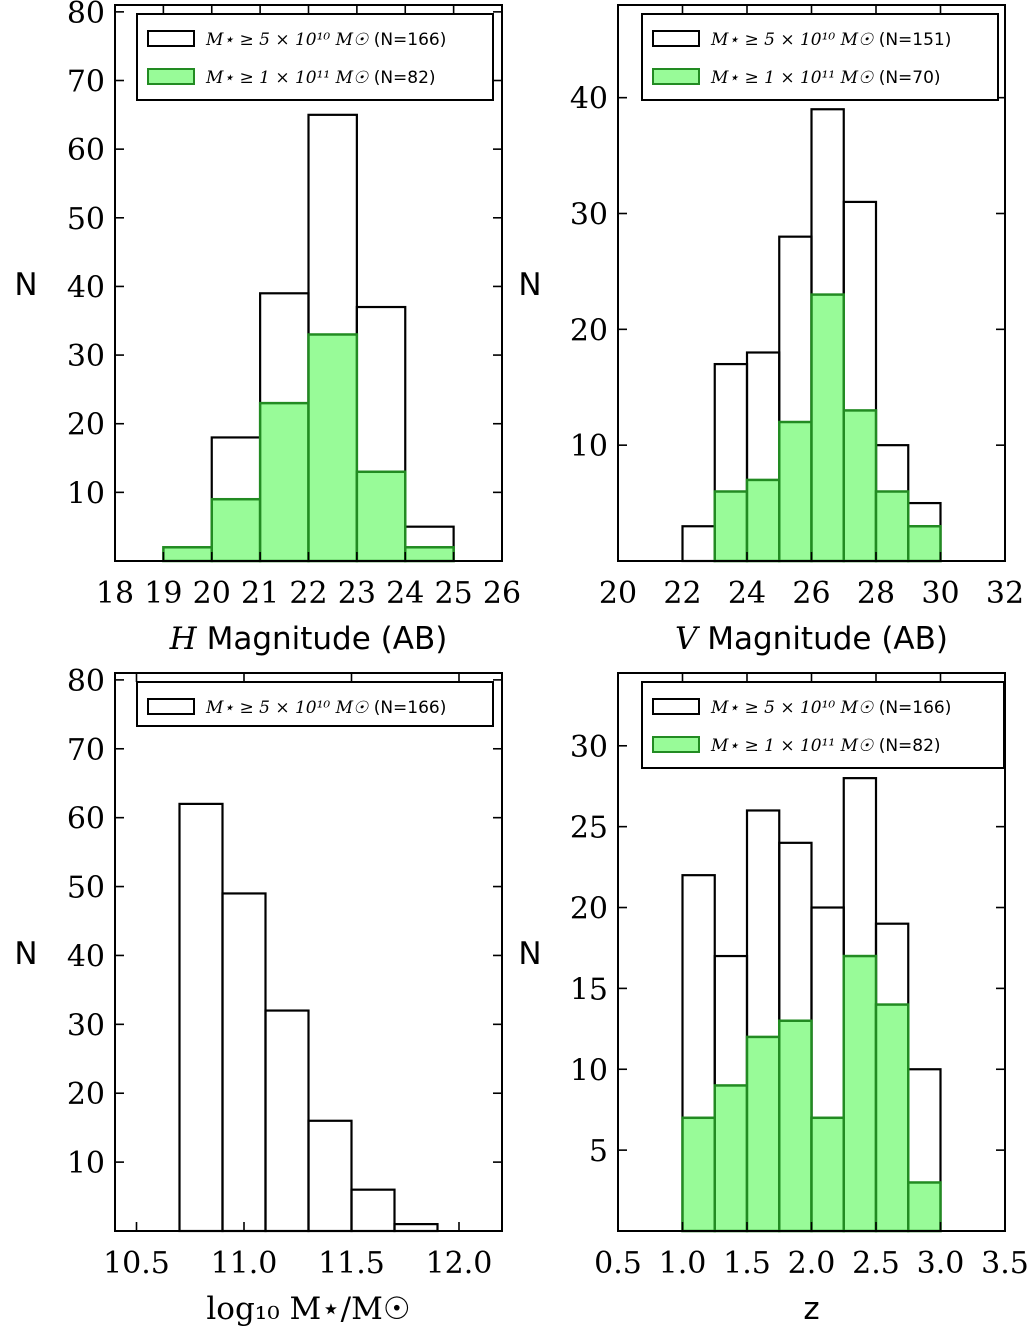 This screenshot has height=1337, width=1034. What do you see at coordinates (618, 593) in the screenshot?
I see `x-tick-label: 20` at bounding box center [618, 593].